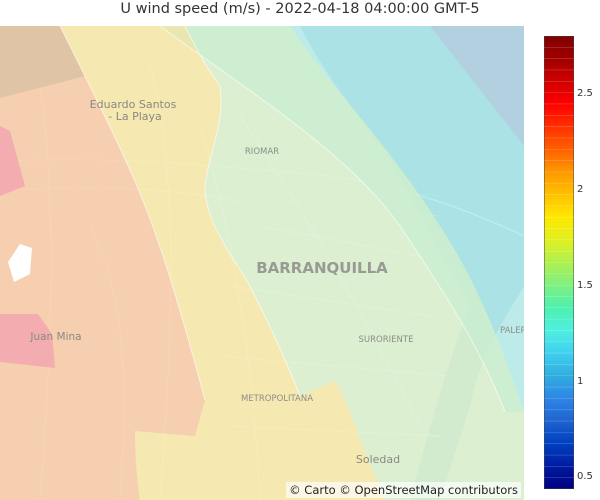  I want to click on colorbar-tick-label: 1.5, so click(585, 285).